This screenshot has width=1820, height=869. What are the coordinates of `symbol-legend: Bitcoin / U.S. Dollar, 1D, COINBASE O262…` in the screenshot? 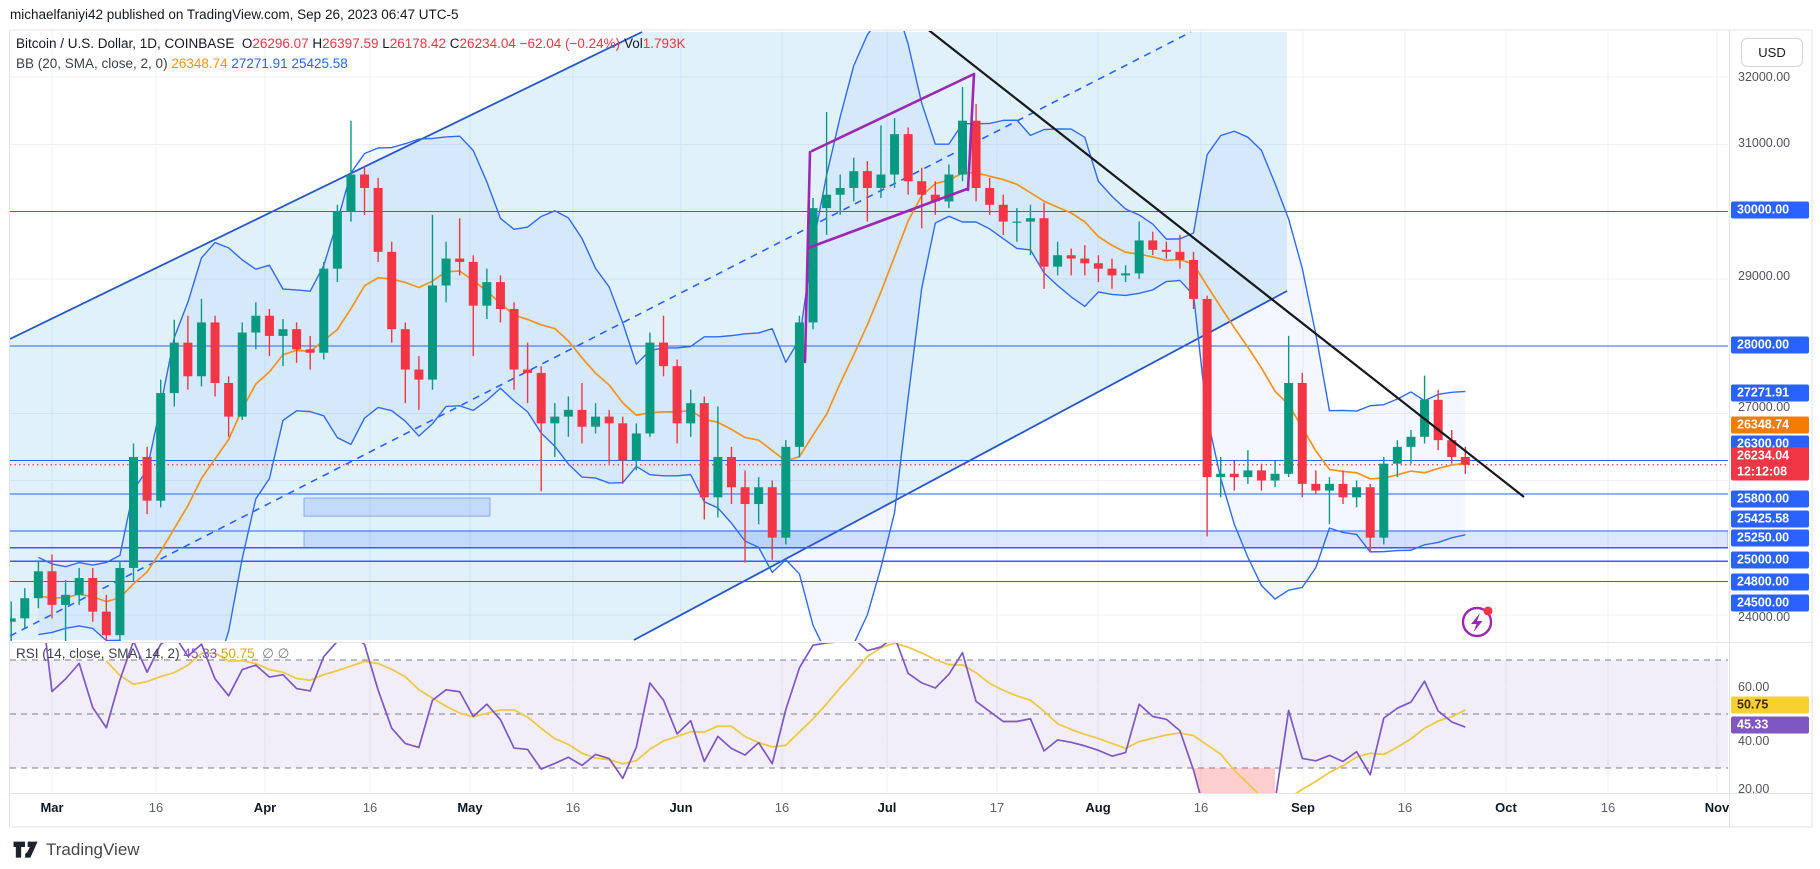 It's located at (351, 43).